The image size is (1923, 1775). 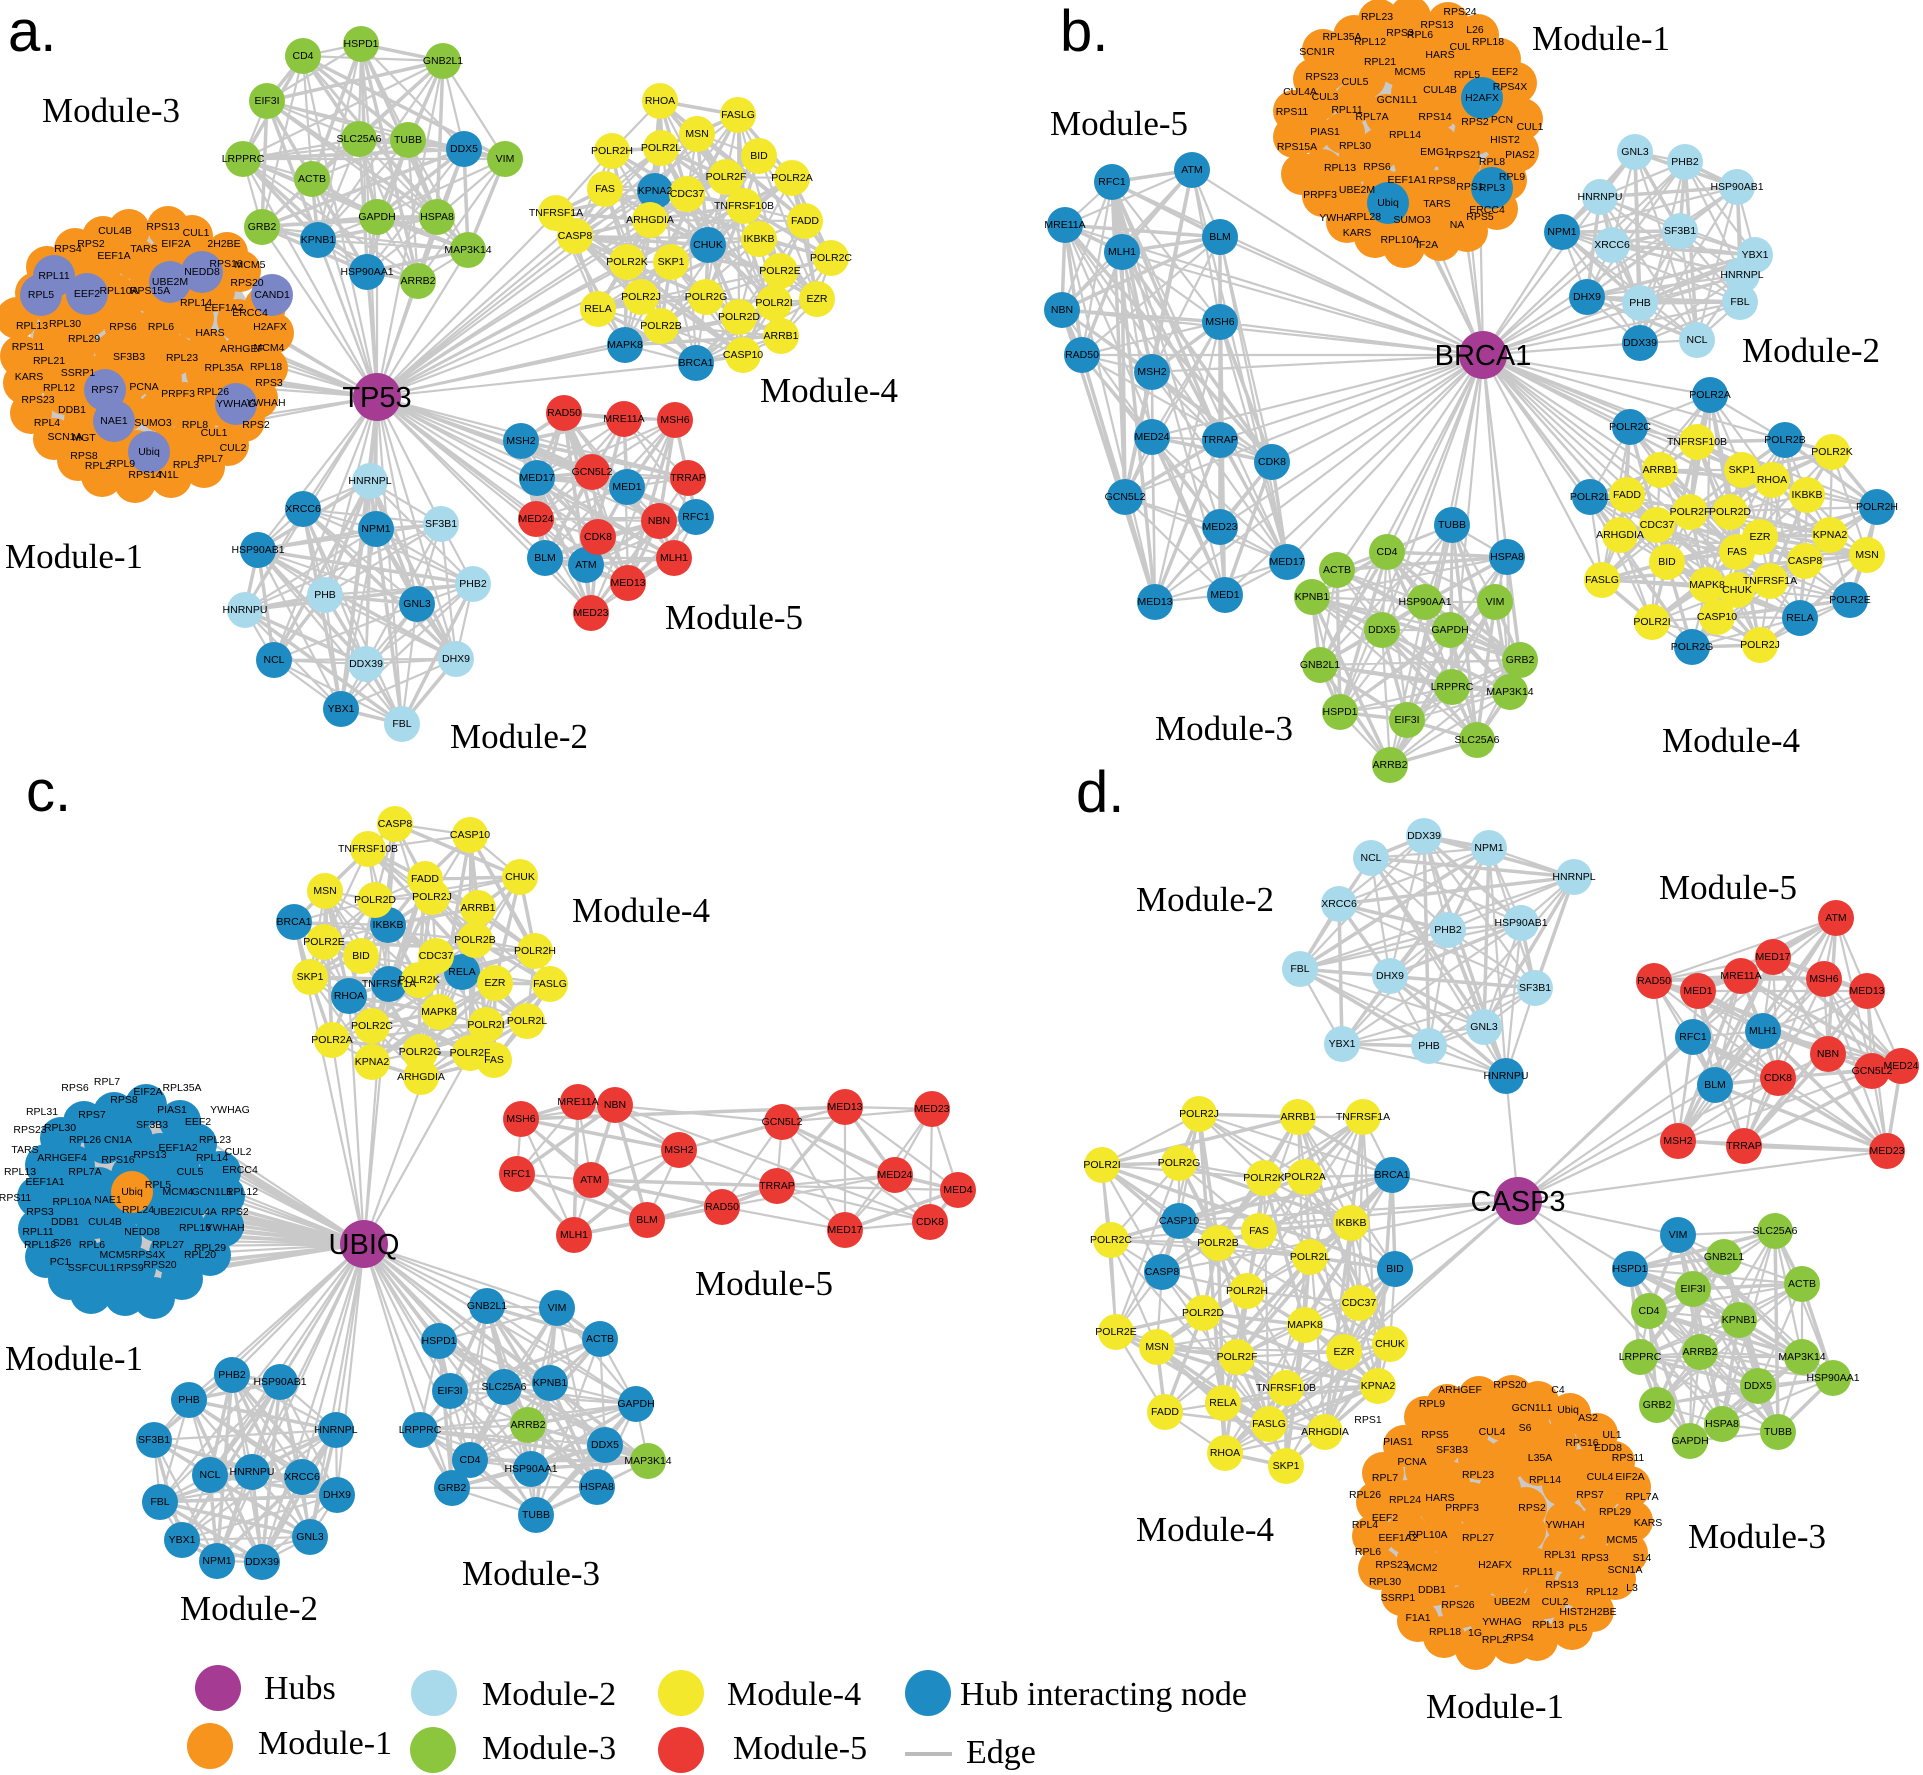 What do you see at coordinates (182, 358) in the screenshot?
I see `svg-text: RPL23` at bounding box center [182, 358].